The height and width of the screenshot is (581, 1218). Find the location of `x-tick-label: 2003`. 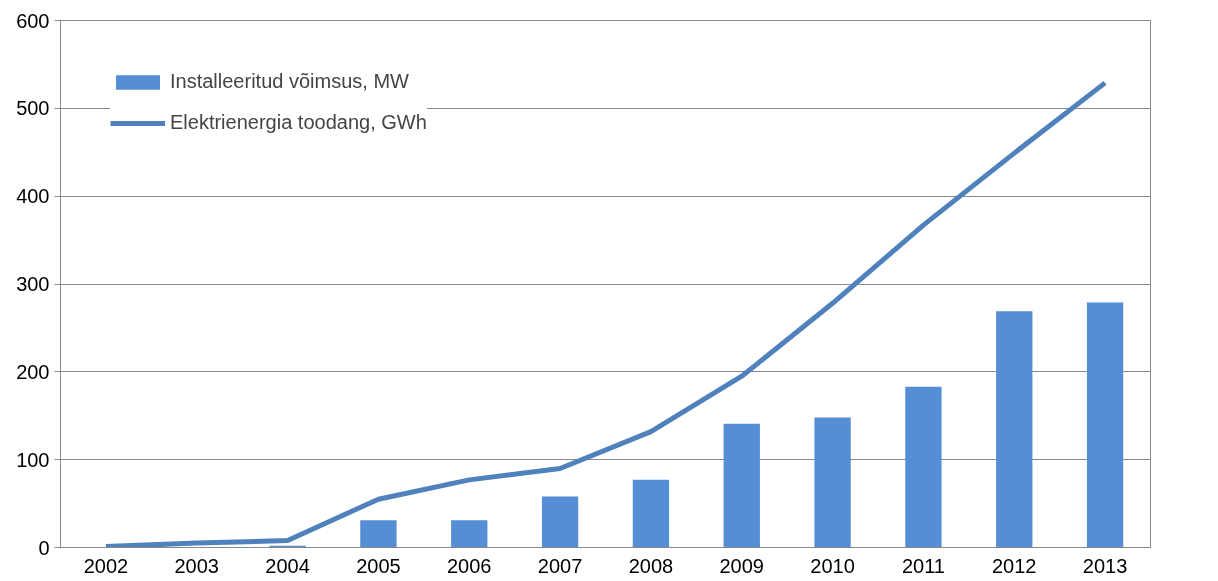

x-tick-label: 2003 is located at coordinates (196, 565).